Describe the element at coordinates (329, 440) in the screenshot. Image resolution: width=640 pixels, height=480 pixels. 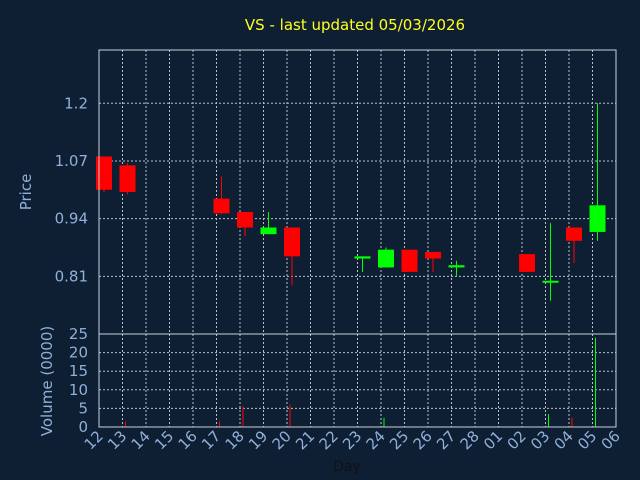
I see `x-tick-label: 22` at that location.